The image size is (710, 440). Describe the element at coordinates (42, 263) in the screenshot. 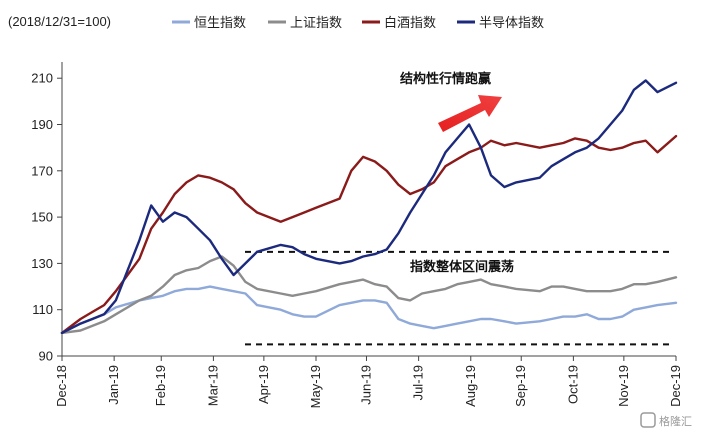

I see `y-tick-label: 130` at that location.